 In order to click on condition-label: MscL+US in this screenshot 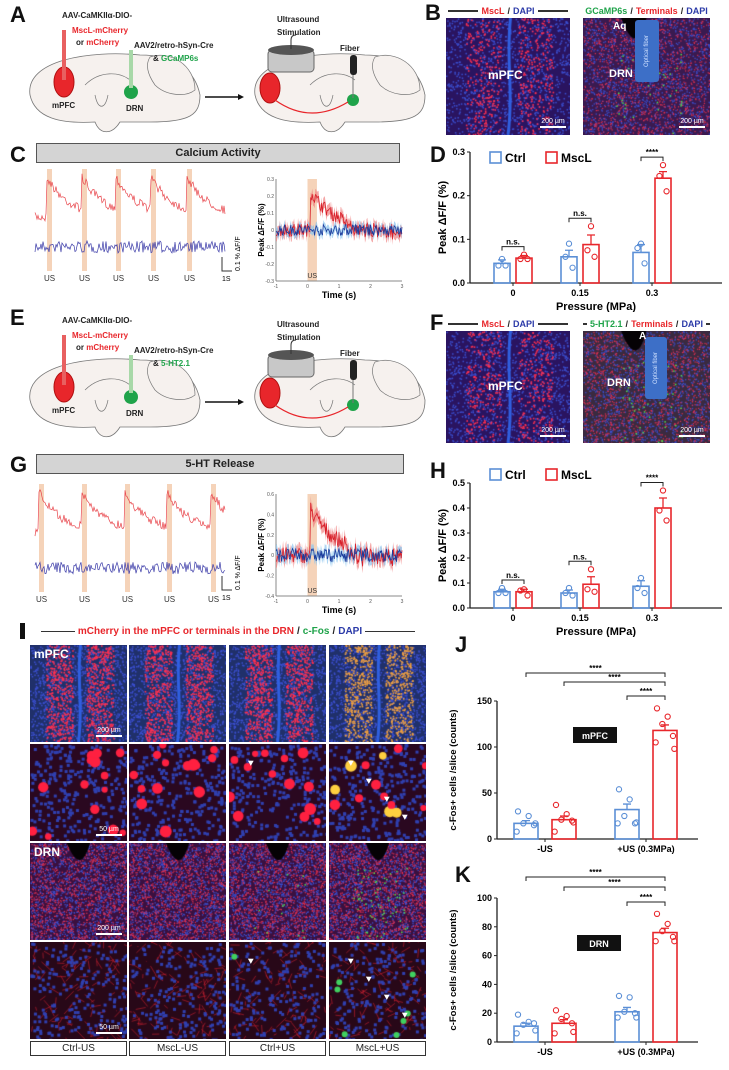, I will do `click(377, 1048)`.